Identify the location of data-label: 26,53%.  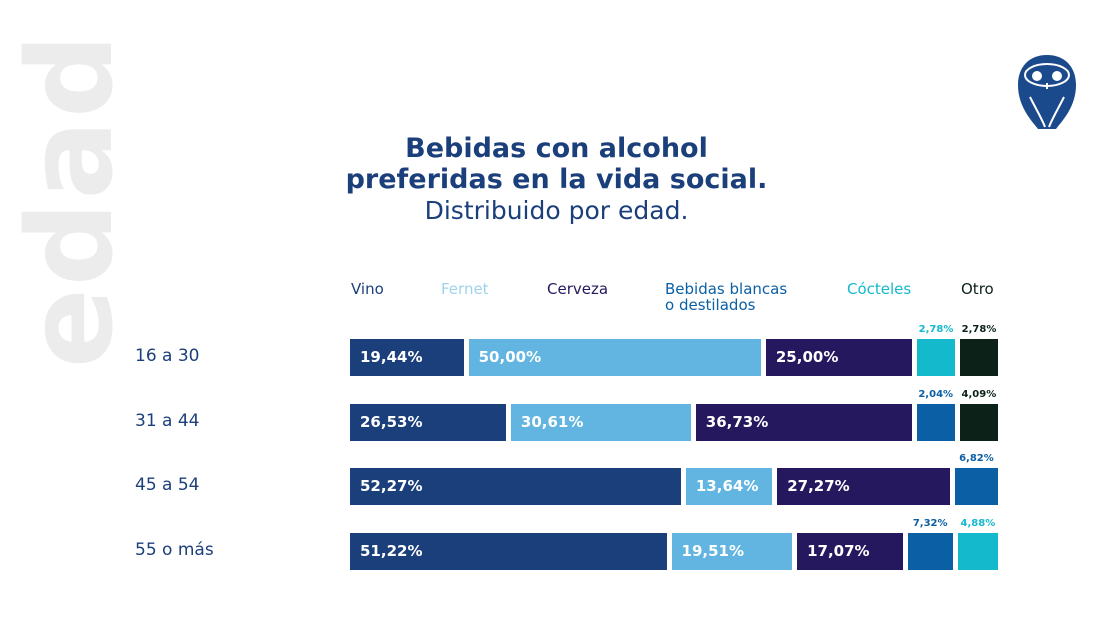
(391, 422).